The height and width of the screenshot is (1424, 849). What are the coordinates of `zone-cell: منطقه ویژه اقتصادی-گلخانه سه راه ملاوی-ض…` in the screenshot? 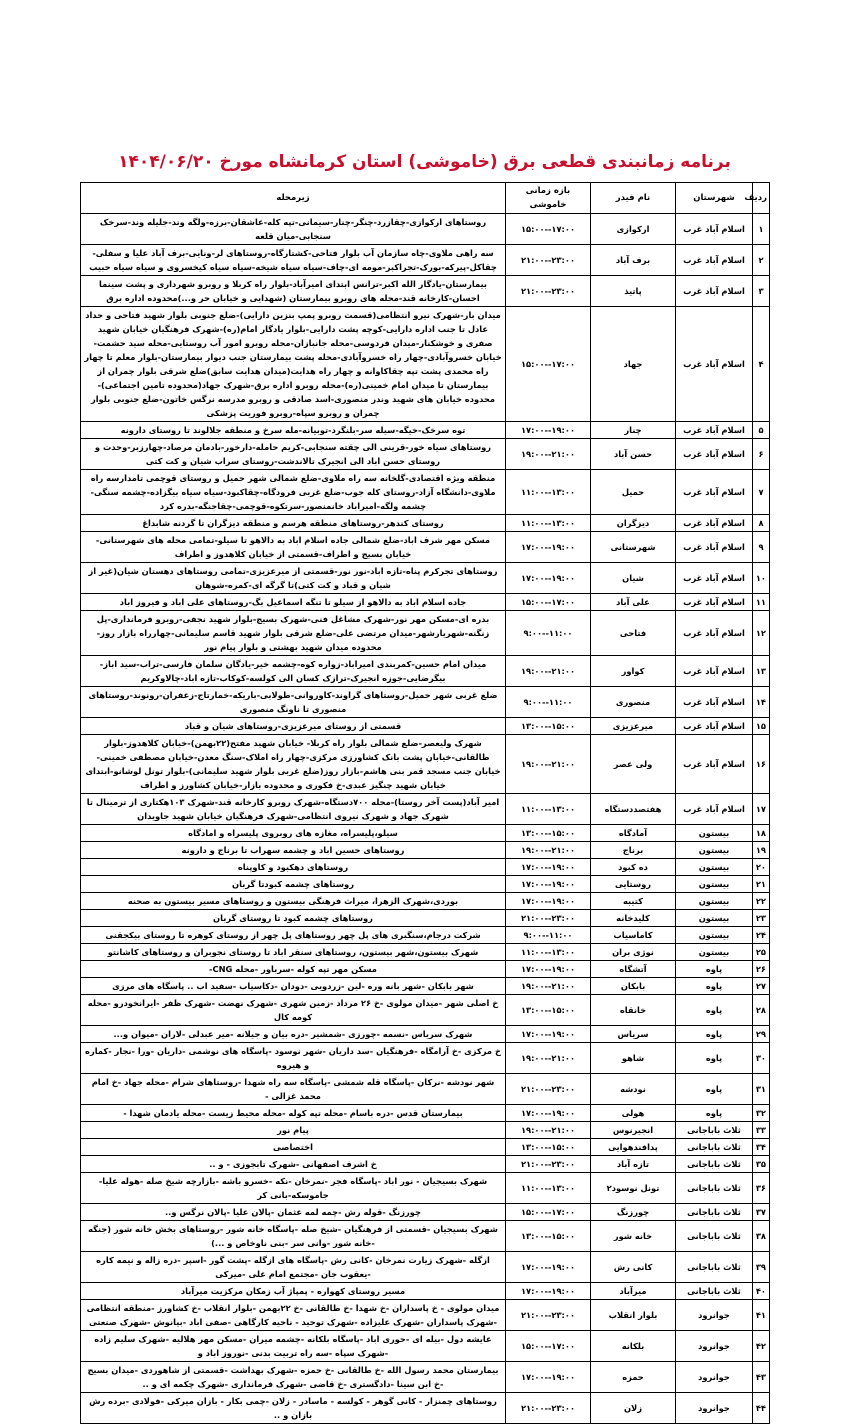 It's located at (293, 492).